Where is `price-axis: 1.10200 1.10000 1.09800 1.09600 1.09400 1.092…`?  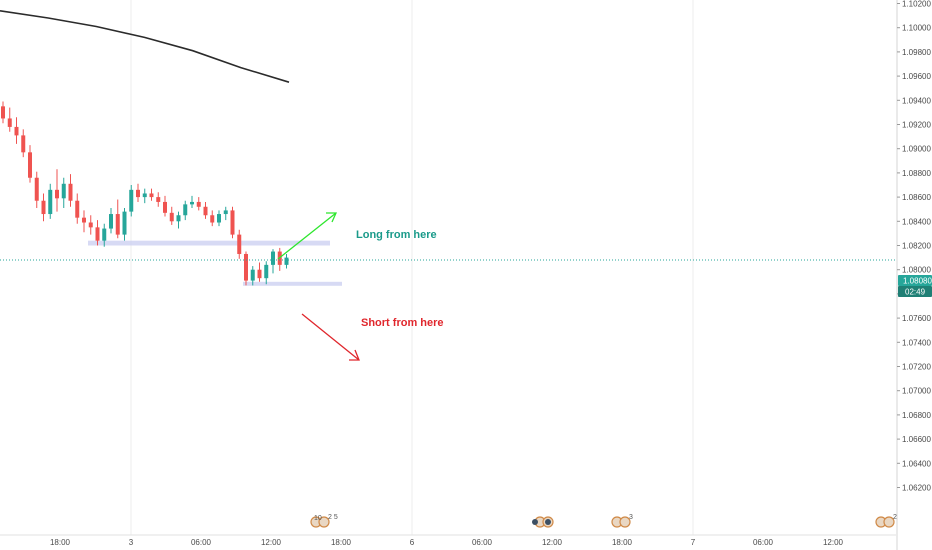
price-axis: 1.10200 1.10000 1.09800 1.09600 1.09400 1.092… is located at coordinates (913, 275).